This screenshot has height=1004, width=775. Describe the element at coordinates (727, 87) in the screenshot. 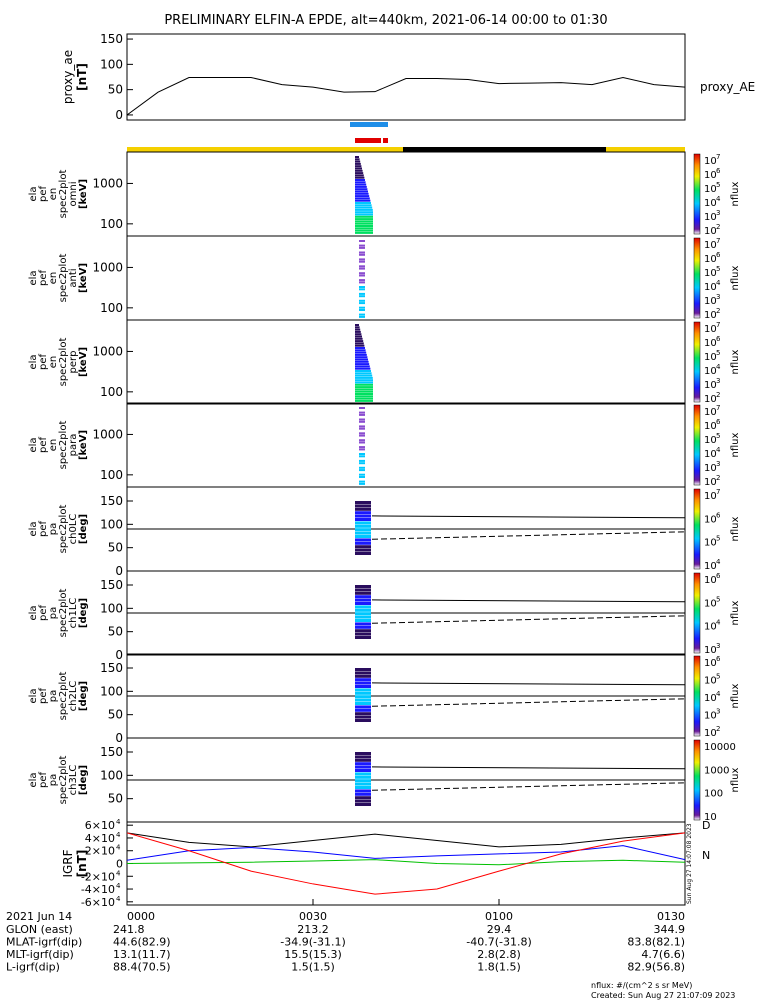

I see `proxy-ae-legend: proxy_AE` at that location.